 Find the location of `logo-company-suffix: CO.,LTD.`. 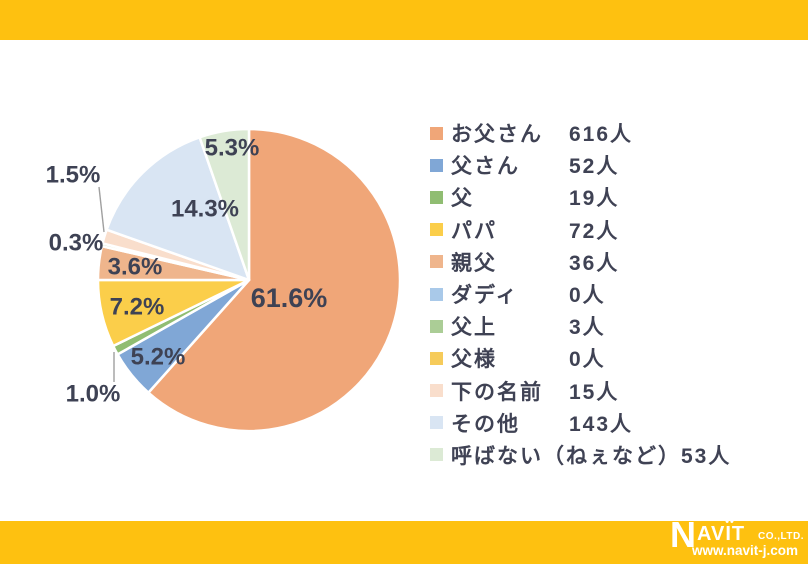

logo-company-suffix: CO.,LTD. is located at coordinates (781, 536).